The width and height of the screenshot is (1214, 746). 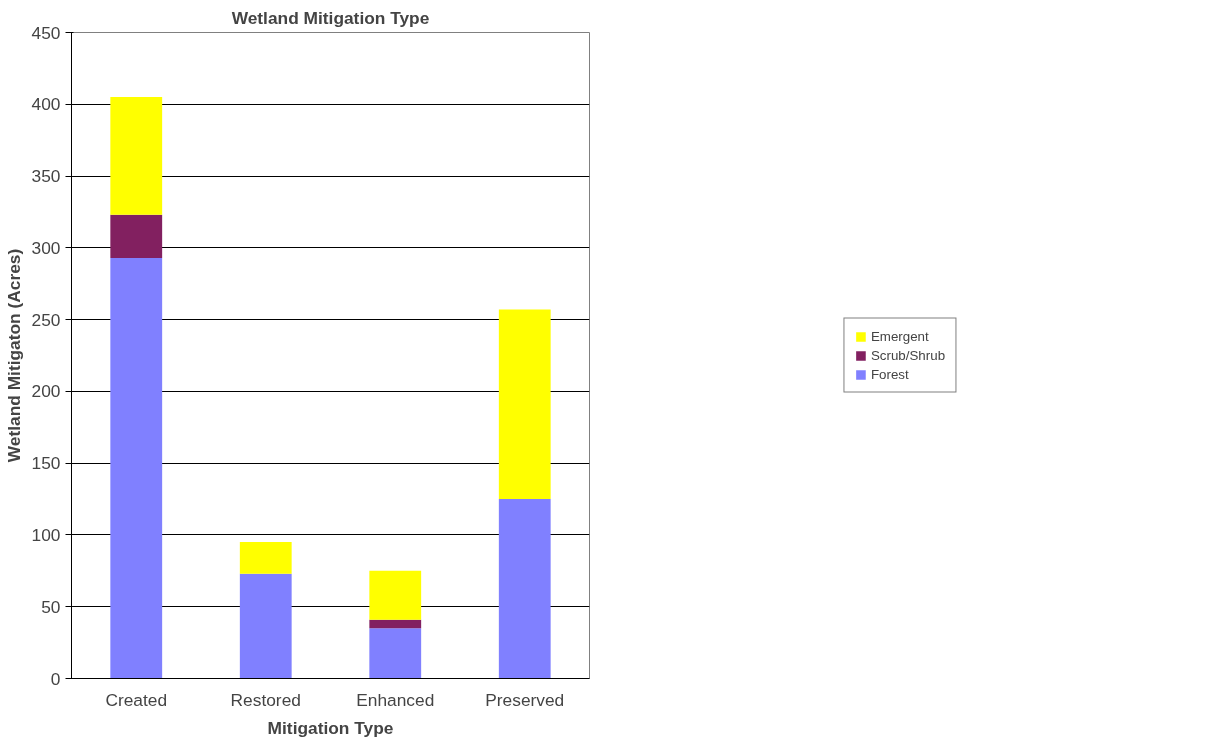 What do you see at coordinates (908, 355) in the screenshot?
I see `legend-label: Scrub/Shrub` at bounding box center [908, 355].